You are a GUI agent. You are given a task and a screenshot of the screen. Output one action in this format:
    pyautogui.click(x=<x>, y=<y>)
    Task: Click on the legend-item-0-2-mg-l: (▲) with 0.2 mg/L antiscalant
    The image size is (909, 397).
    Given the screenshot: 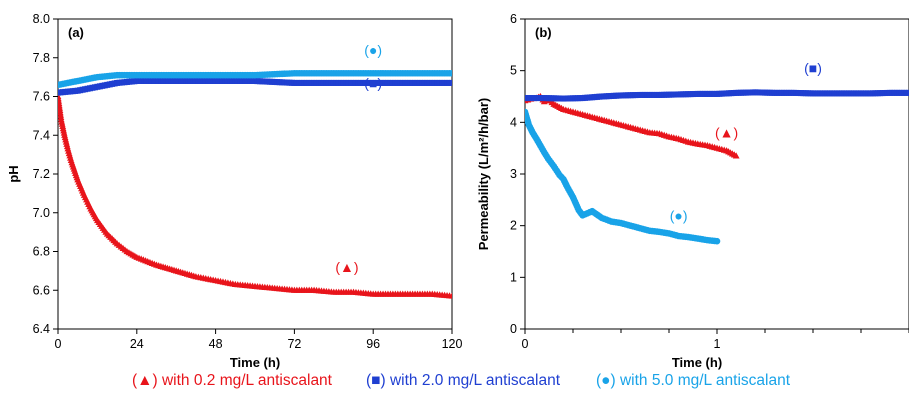 What is the action you would take?
    pyautogui.click(x=232, y=380)
    